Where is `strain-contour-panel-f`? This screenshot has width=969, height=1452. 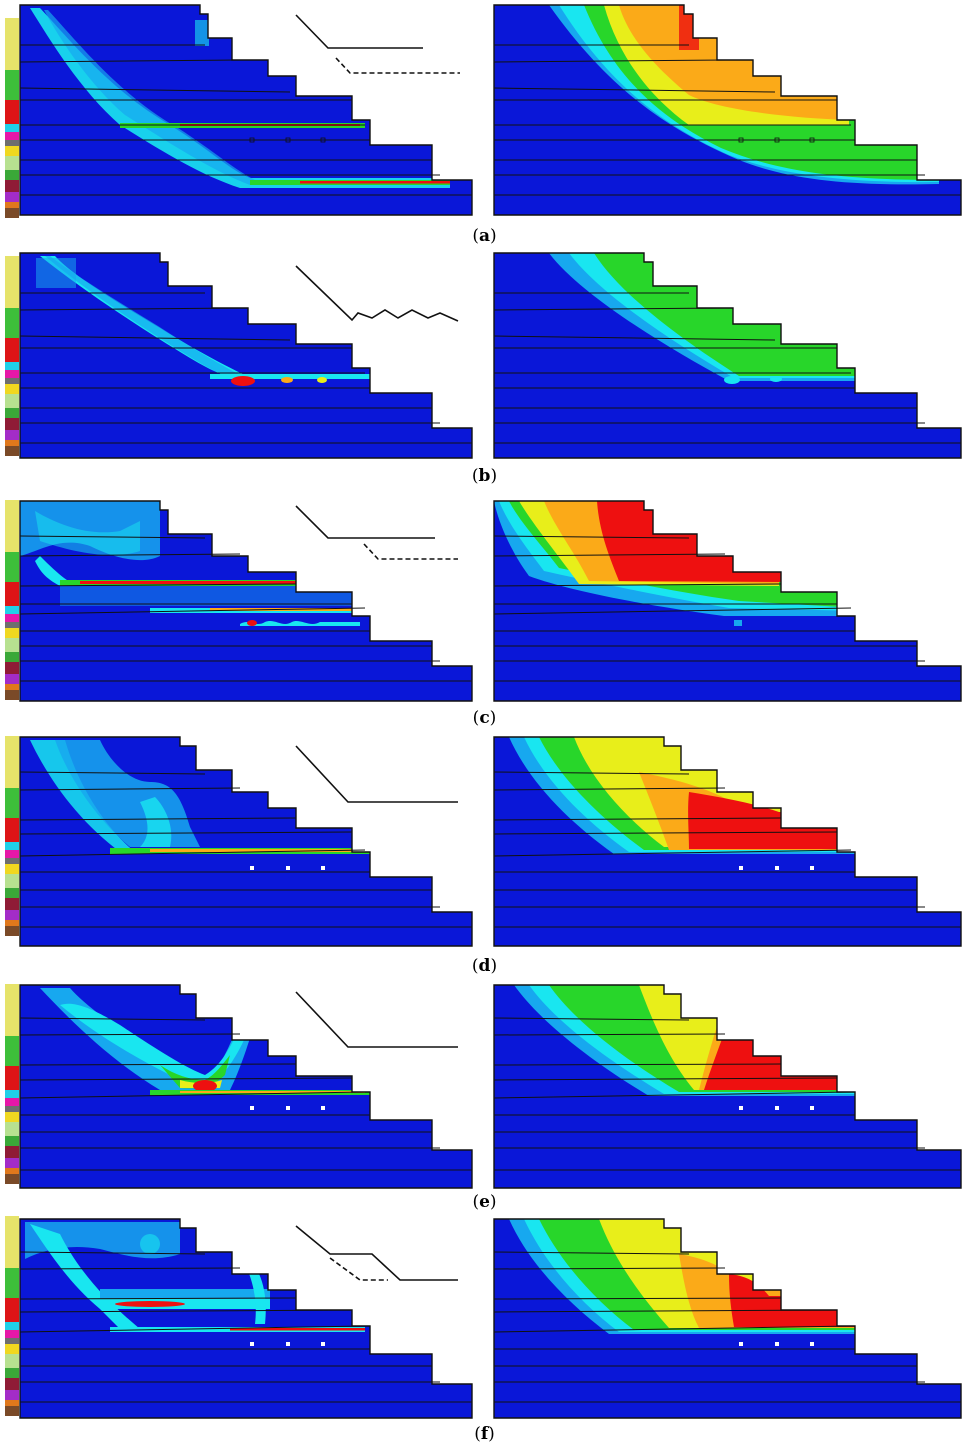
strain-contour-panel-f is located at coordinates (240, 1329).